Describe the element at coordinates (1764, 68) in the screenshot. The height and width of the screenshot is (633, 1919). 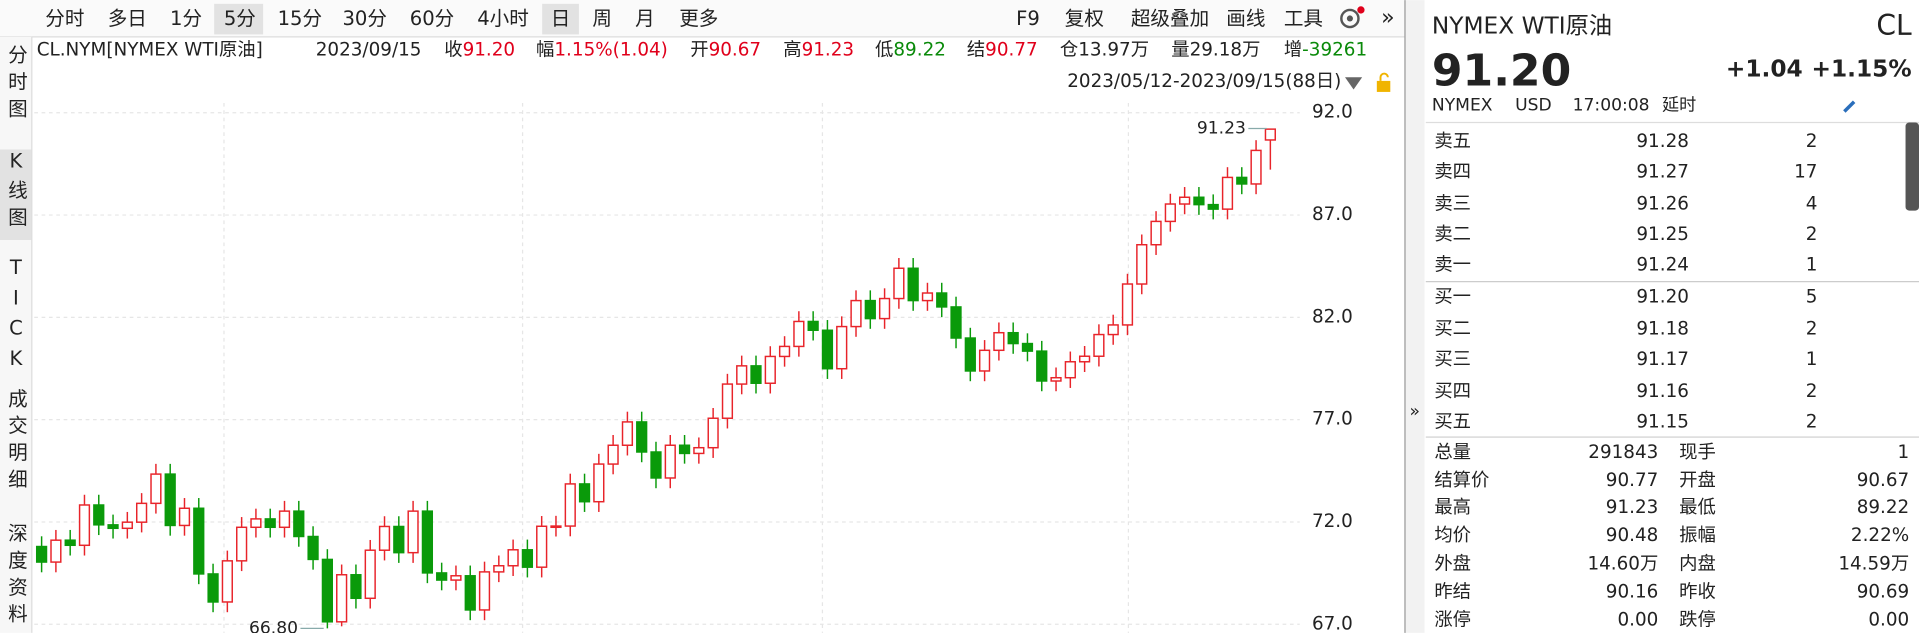
I see `quote-change: +1.04` at that location.